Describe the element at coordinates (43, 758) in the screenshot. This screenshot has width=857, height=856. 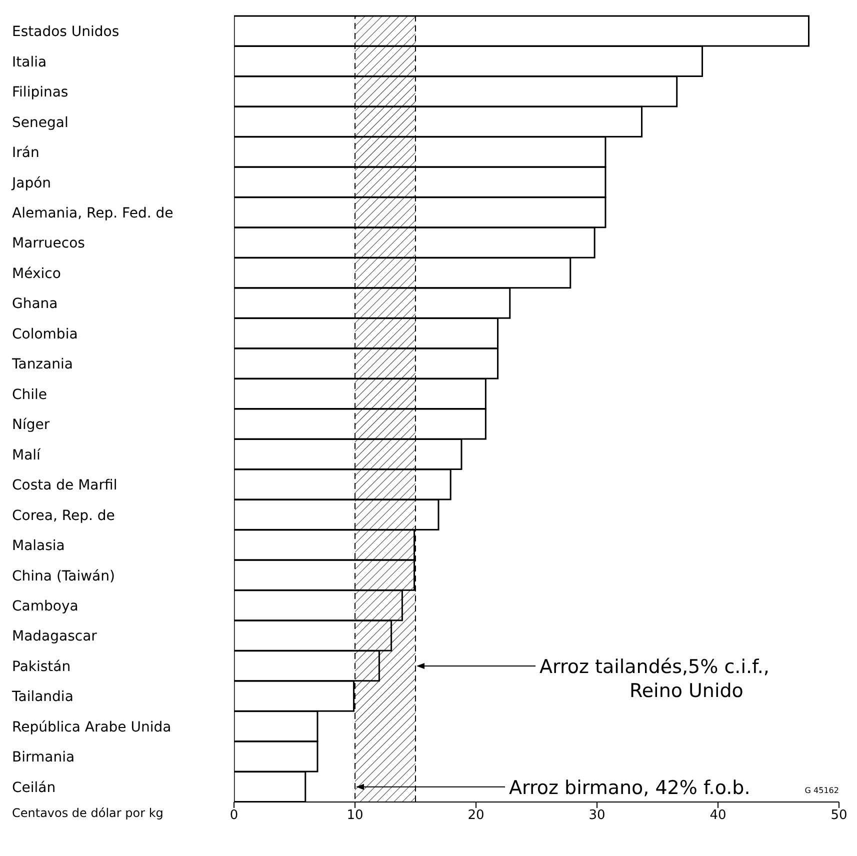
I see `y-tick-label: Birmania` at that location.